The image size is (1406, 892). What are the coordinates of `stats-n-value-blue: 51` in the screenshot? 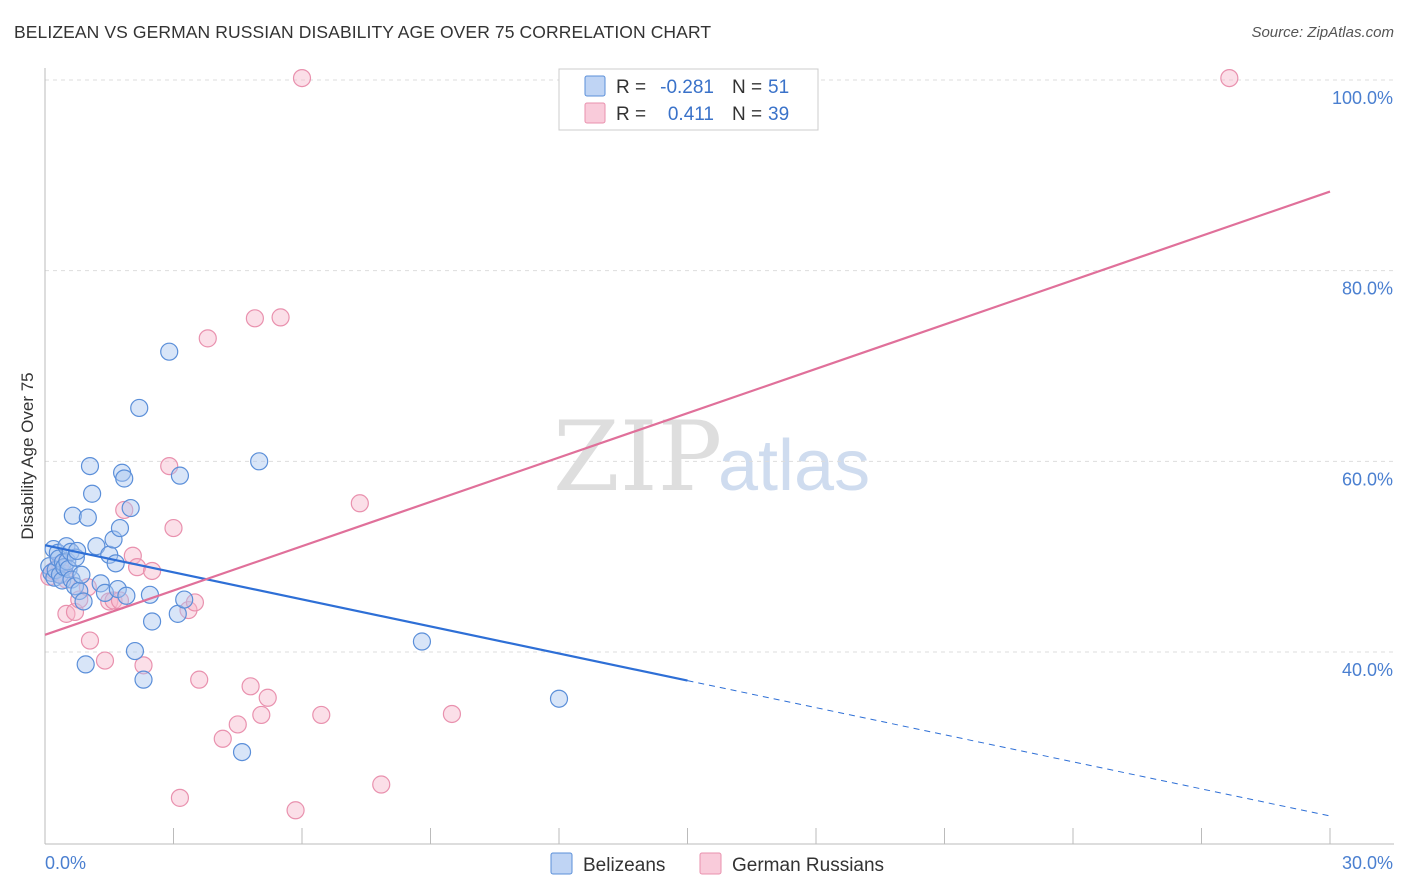 It's located at (778, 87).